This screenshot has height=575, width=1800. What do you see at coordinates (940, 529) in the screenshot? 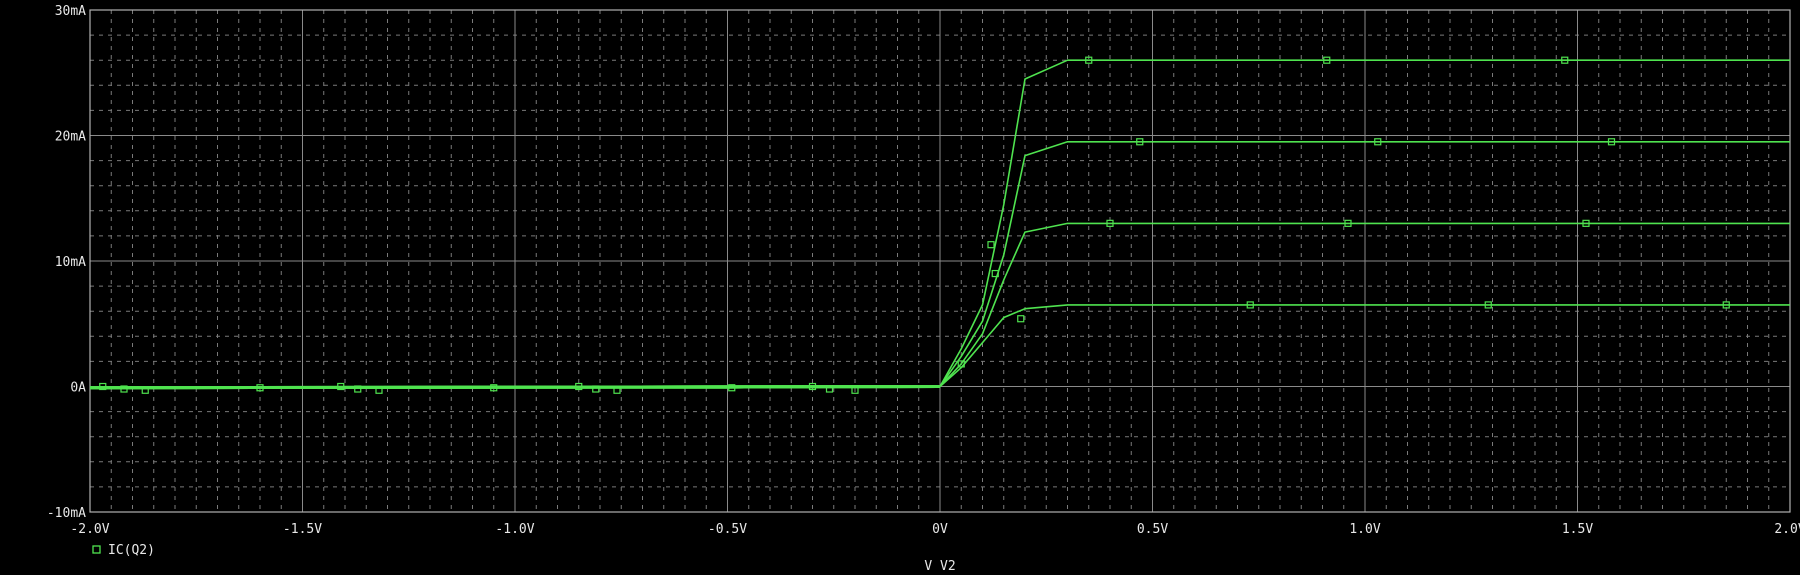
I see `x-tick-label: 0V` at bounding box center [940, 529].